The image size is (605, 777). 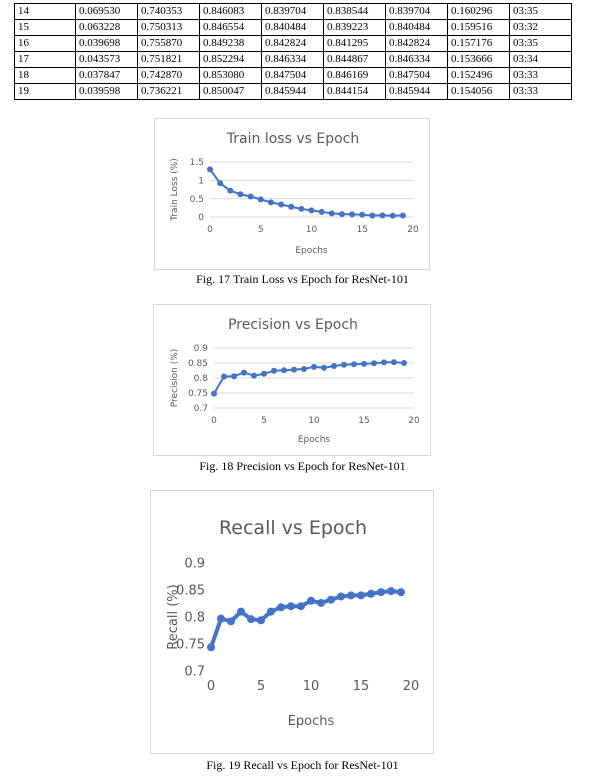 I want to click on table-cell: 0.154056, so click(x=478, y=91).